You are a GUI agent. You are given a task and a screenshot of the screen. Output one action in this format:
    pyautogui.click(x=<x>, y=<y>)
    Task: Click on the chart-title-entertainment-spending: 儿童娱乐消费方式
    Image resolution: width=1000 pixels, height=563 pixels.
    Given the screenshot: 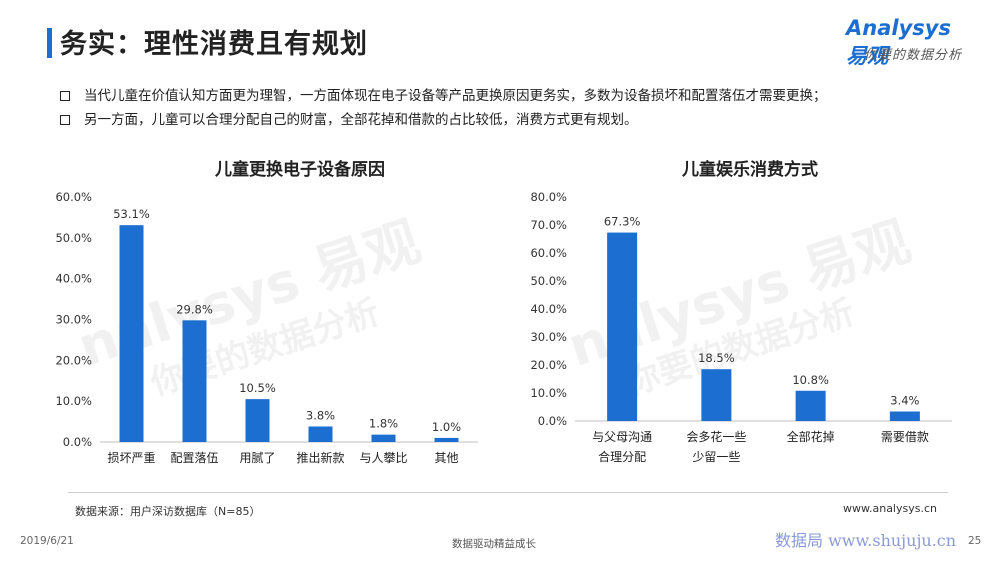 What is the action you would take?
    pyautogui.click(x=750, y=170)
    